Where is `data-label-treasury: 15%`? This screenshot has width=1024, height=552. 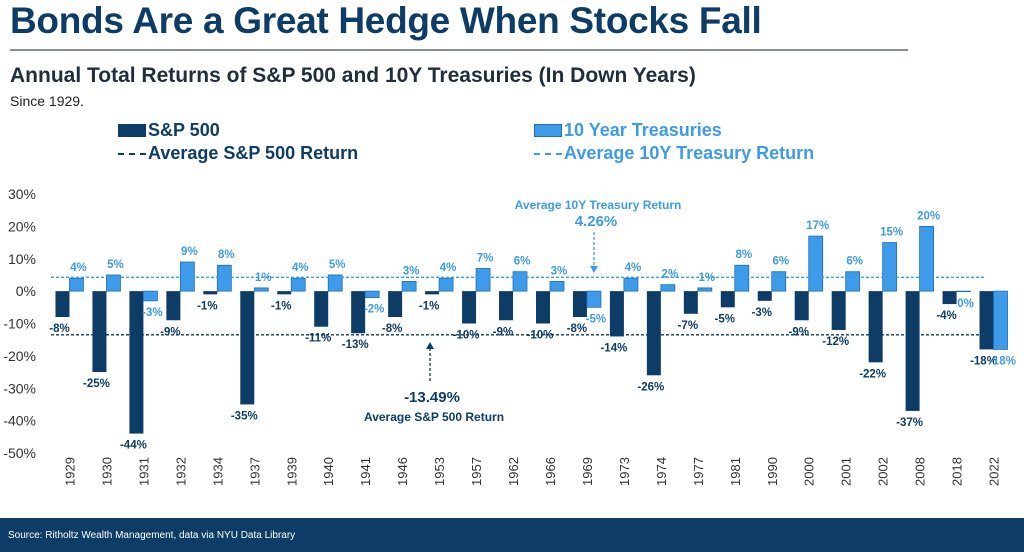 data-label-treasury: 15% is located at coordinates (891, 233).